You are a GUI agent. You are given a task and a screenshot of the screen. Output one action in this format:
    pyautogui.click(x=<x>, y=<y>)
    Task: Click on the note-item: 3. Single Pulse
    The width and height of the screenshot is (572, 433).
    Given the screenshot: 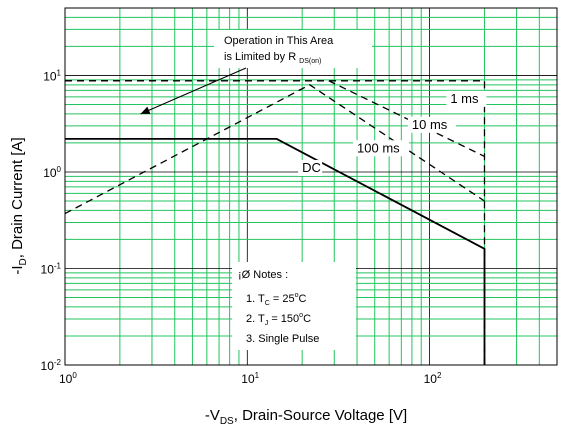 What is the action you would take?
    pyautogui.click(x=282, y=339)
    